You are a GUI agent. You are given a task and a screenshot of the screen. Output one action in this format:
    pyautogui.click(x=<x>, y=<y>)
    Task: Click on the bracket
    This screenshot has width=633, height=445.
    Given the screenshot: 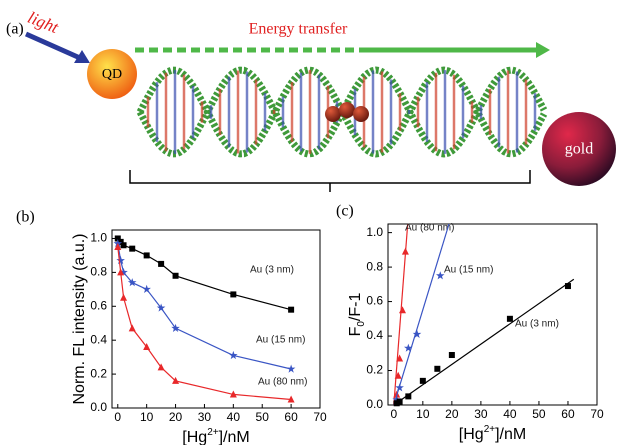 What is the action you would take?
    pyautogui.click(x=330, y=181)
    